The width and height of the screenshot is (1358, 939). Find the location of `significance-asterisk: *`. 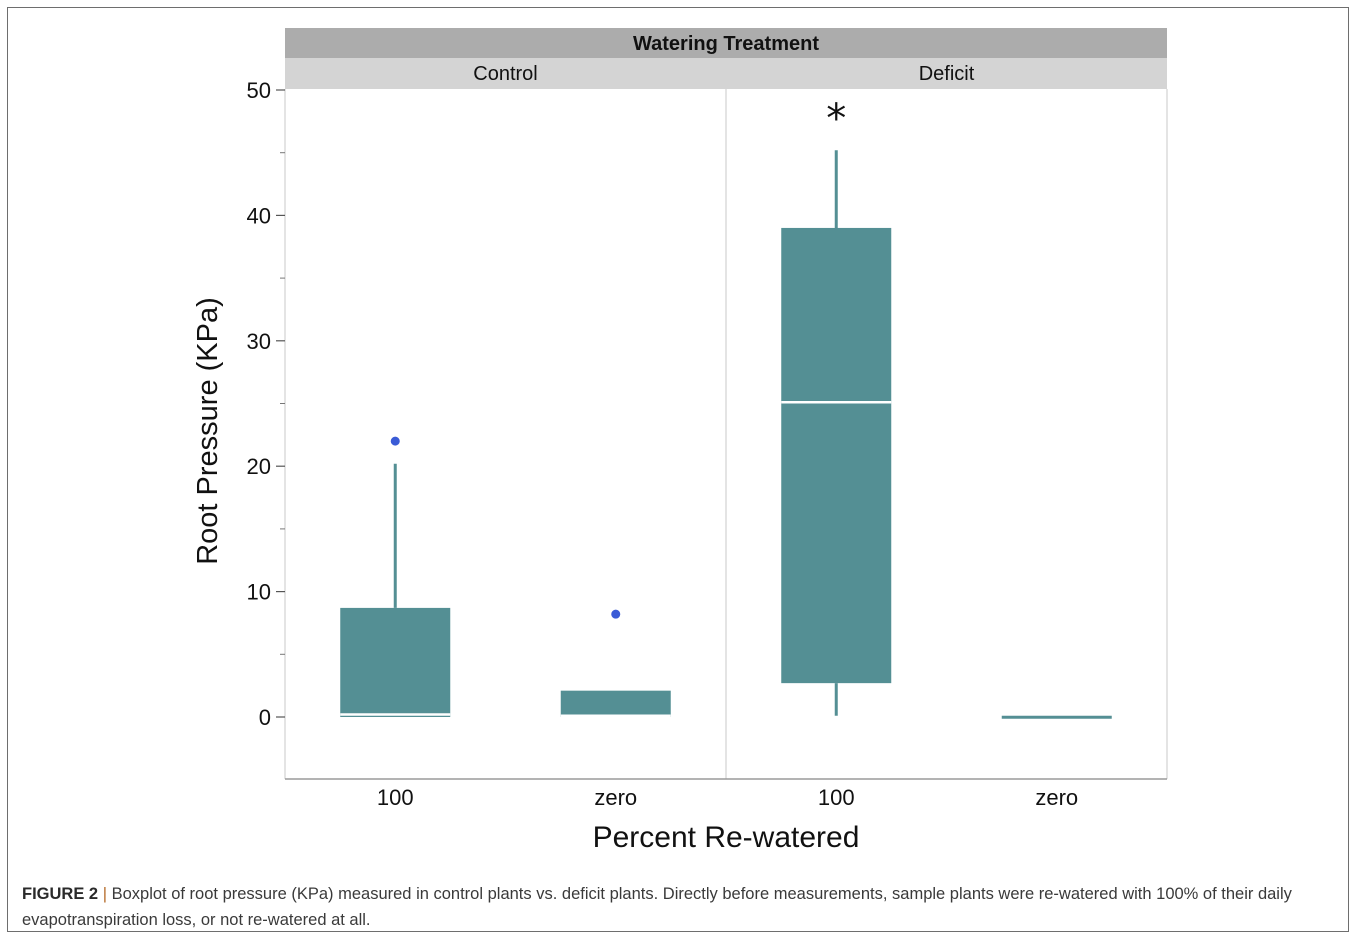

significance-asterisk: * is located at coordinates (836, 119).